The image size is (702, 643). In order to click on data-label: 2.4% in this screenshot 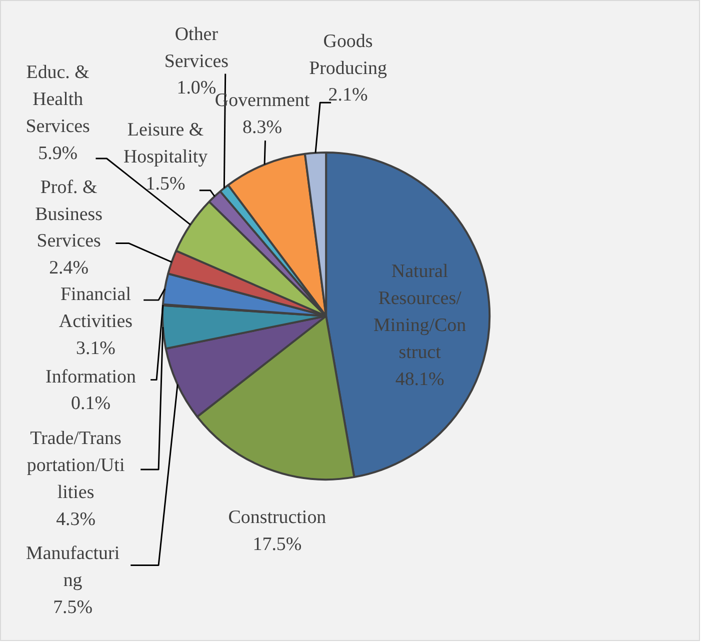, I will do `click(69, 268)`.